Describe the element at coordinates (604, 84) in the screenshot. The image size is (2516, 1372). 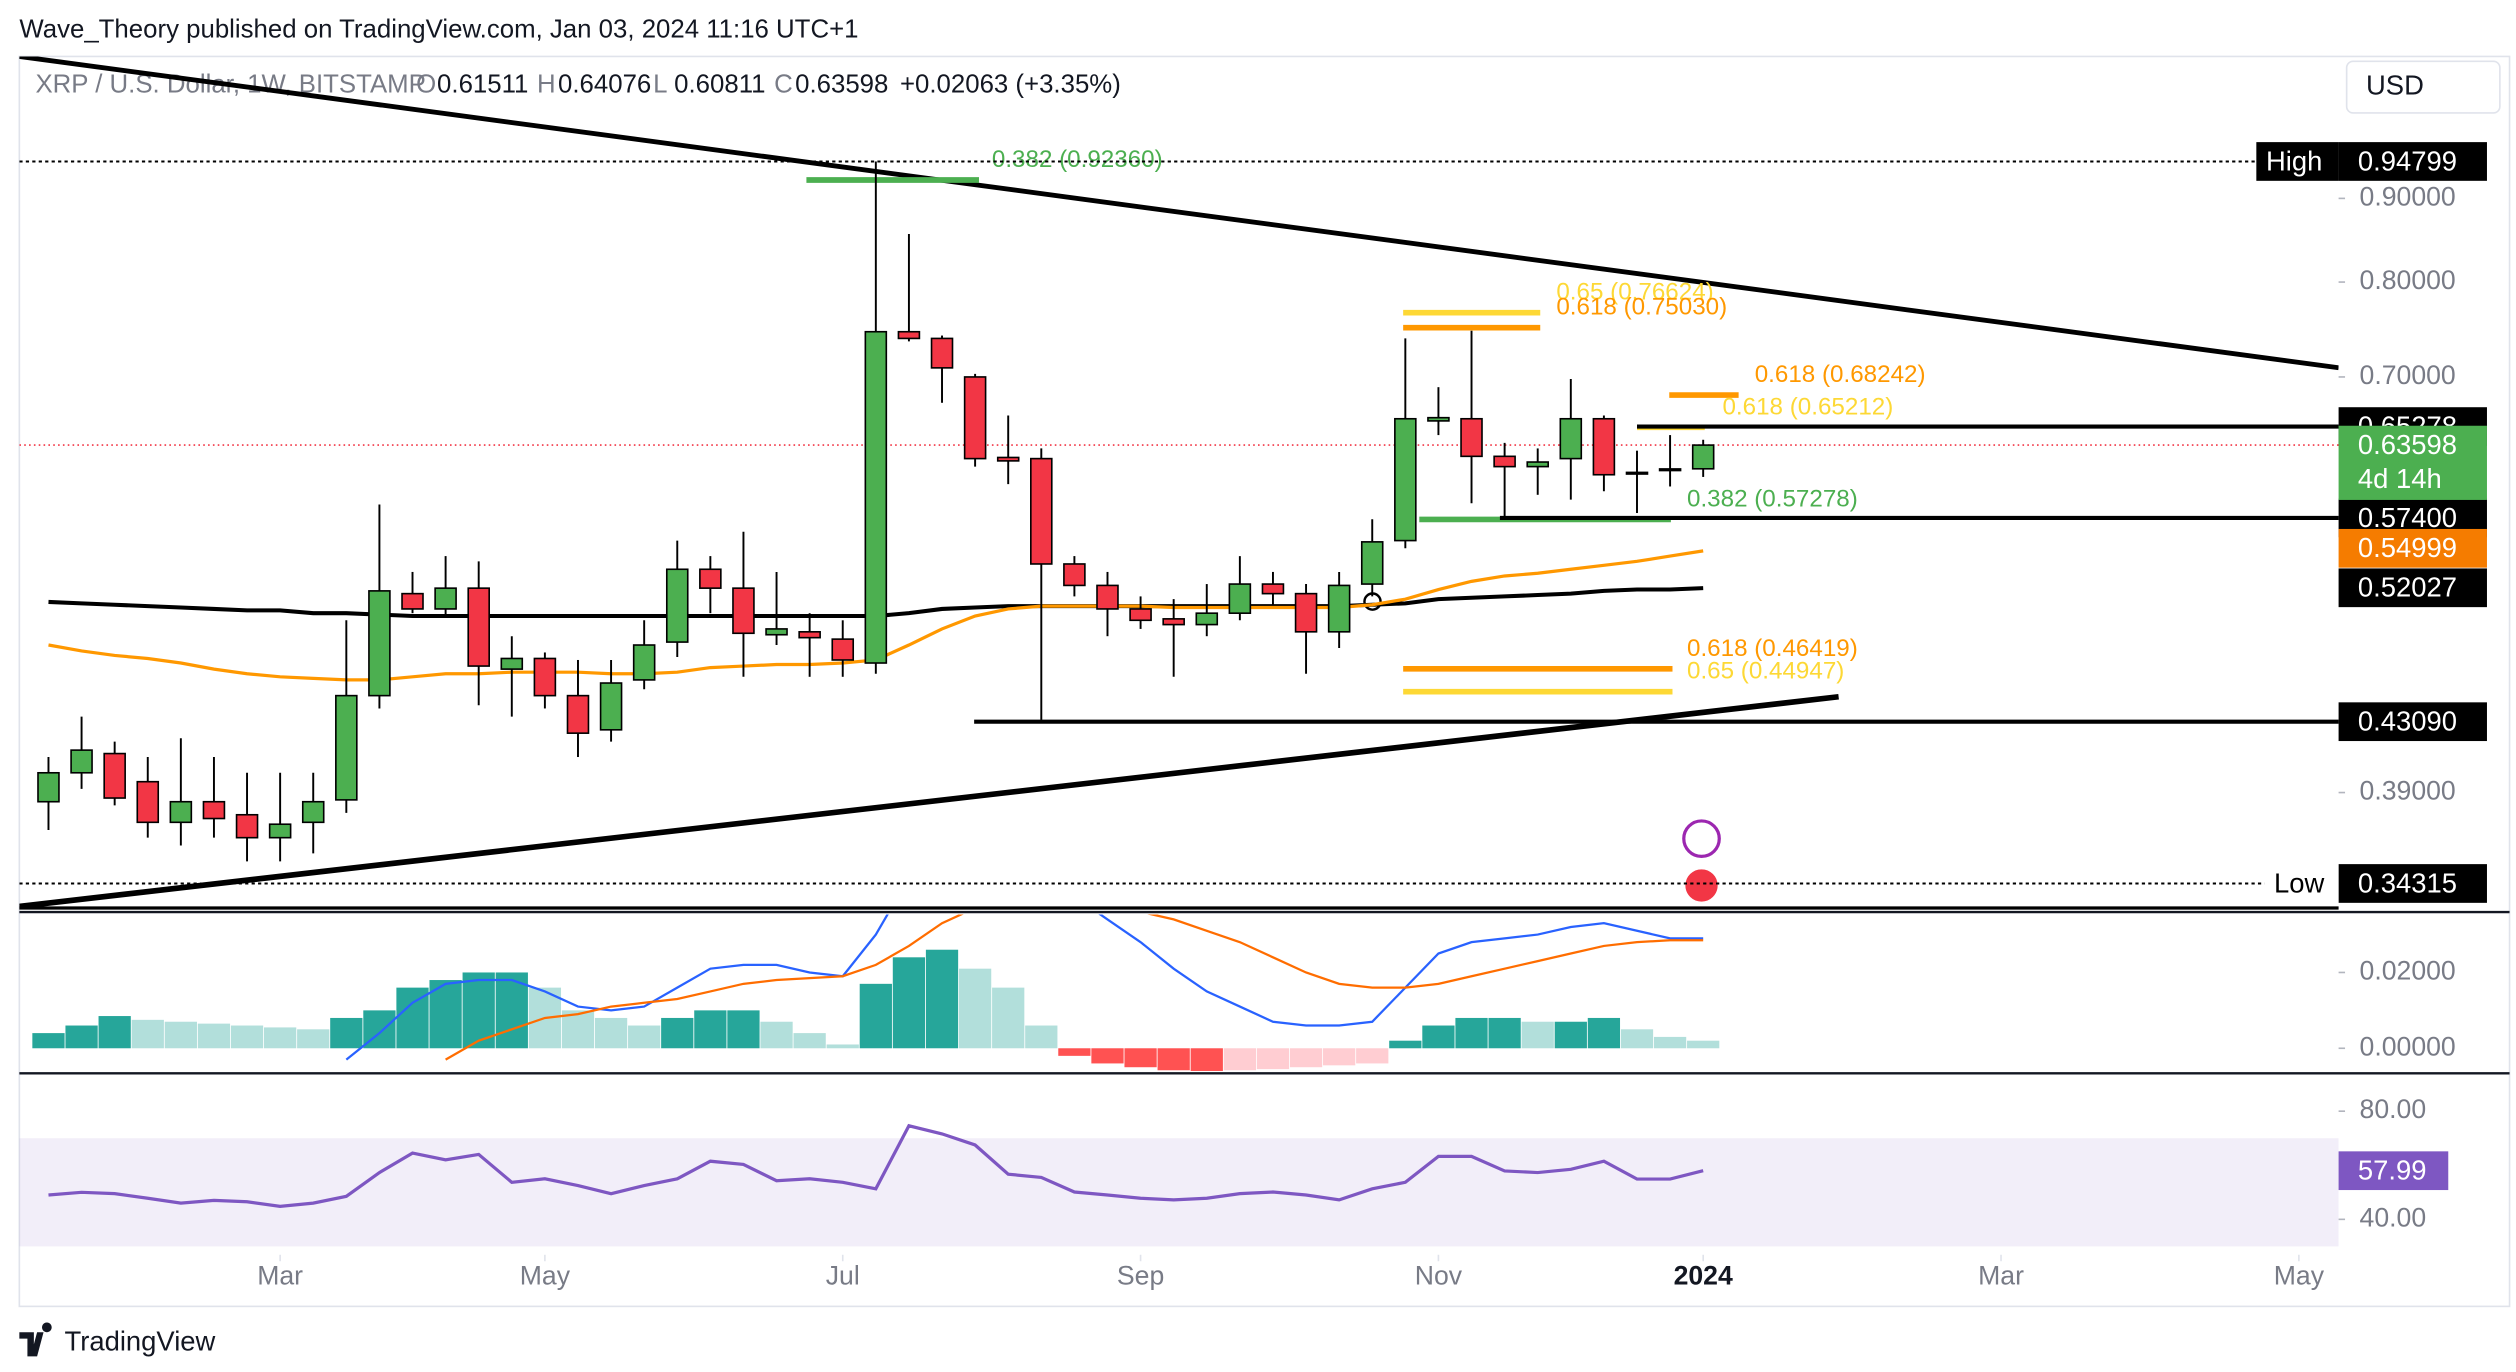
I see `ohlc-value: 0.64076` at that location.